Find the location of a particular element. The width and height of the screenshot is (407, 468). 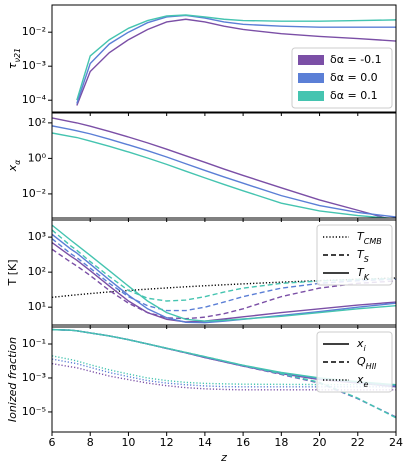

legend-label: xe is located at coordinates (362, 381).